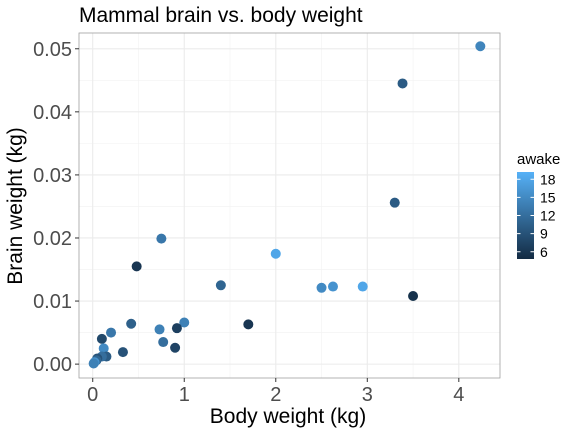 This screenshot has height=432, width=576. What do you see at coordinates (52, 365) in the screenshot?
I see `y-tick-label: 0.00` at bounding box center [52, 365].